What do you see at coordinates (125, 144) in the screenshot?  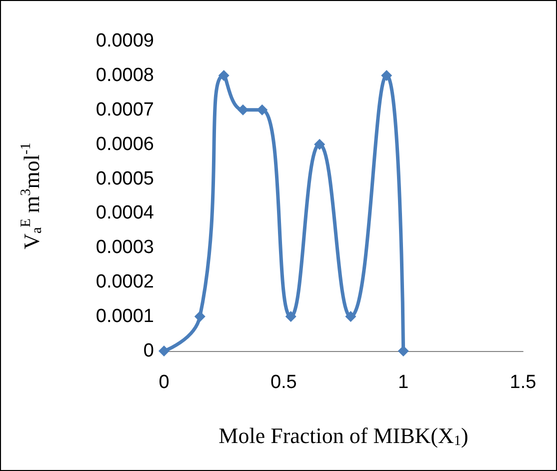 I see `y-tick-label: 0.0006` at bounding box center [125, 144].